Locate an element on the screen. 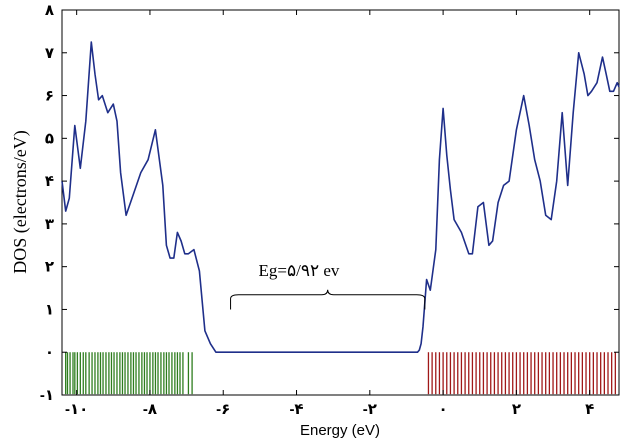 This screenshot has height=441, width=621. green-level-bars is located at coordinates (129, 373).